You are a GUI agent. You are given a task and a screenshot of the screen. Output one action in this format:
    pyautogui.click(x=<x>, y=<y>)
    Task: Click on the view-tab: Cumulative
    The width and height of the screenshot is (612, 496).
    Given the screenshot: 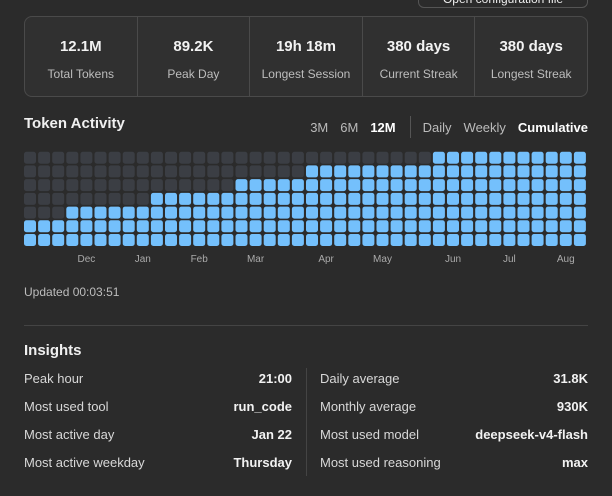 What is the action you would take?
    pyautogui.click(x=552, y=127)
    